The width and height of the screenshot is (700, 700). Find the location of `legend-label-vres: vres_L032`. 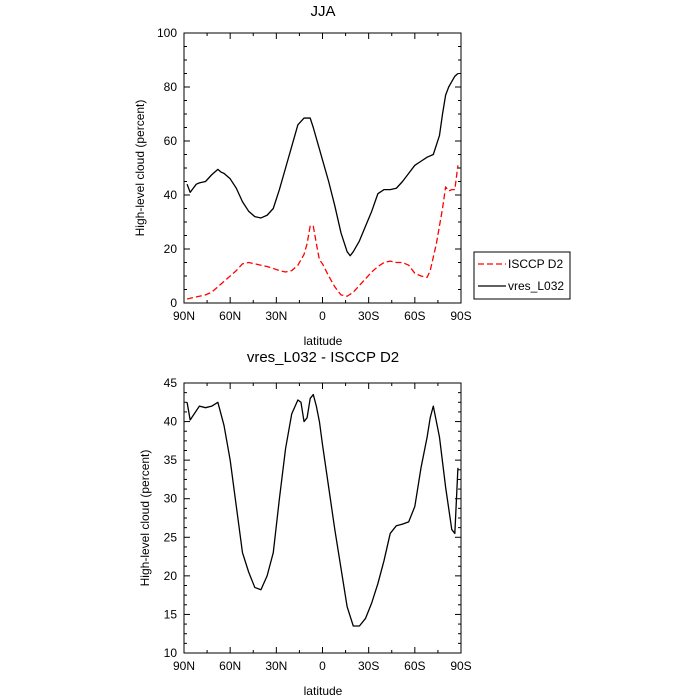

legend-label-vres: vres_L032 is located at coordinates (536, 286).